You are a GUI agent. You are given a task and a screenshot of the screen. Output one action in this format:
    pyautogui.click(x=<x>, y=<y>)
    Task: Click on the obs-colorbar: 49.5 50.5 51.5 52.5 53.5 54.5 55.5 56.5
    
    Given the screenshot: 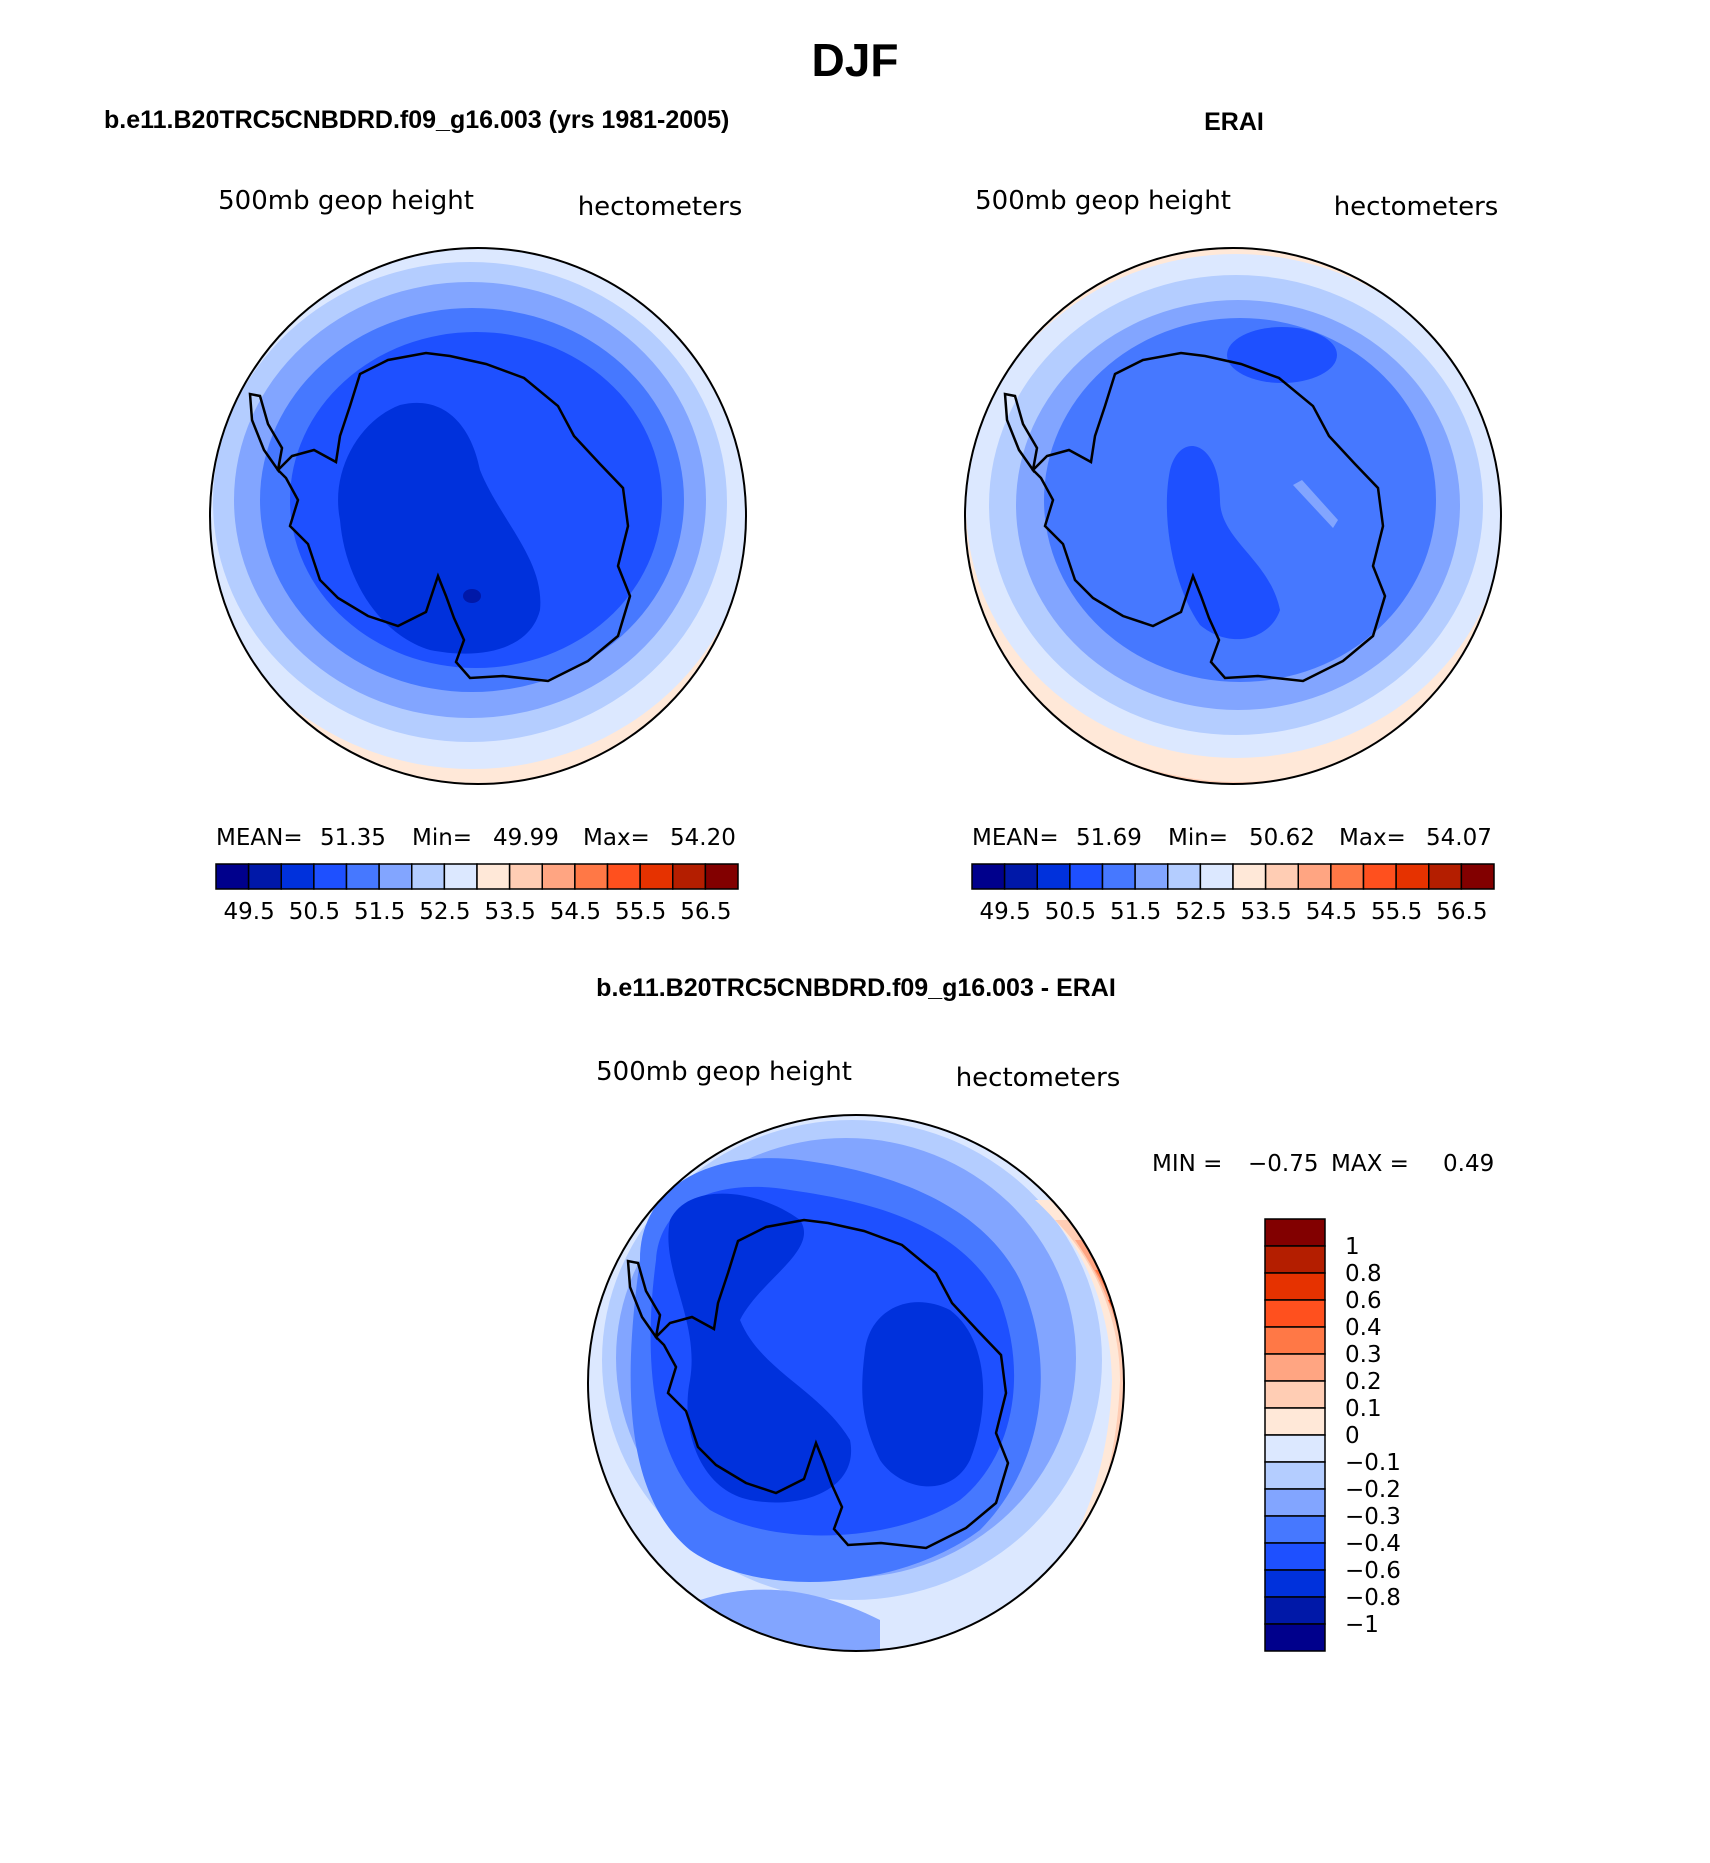 What is the action you would take?
    pyautogui.click(x=1233, y=894)
    